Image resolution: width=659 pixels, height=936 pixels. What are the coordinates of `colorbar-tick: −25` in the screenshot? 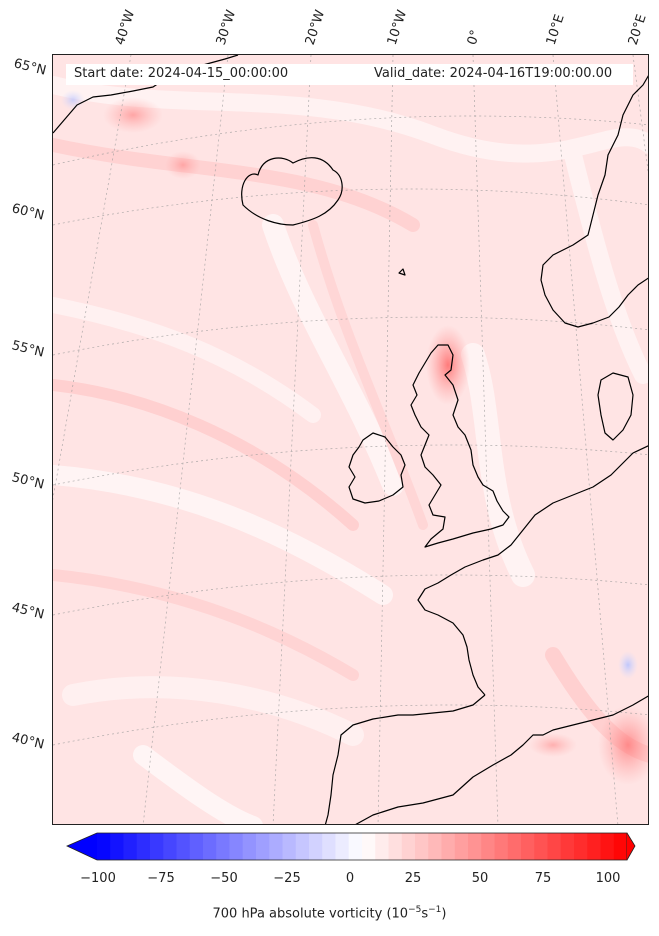 It's located at (287, 878).